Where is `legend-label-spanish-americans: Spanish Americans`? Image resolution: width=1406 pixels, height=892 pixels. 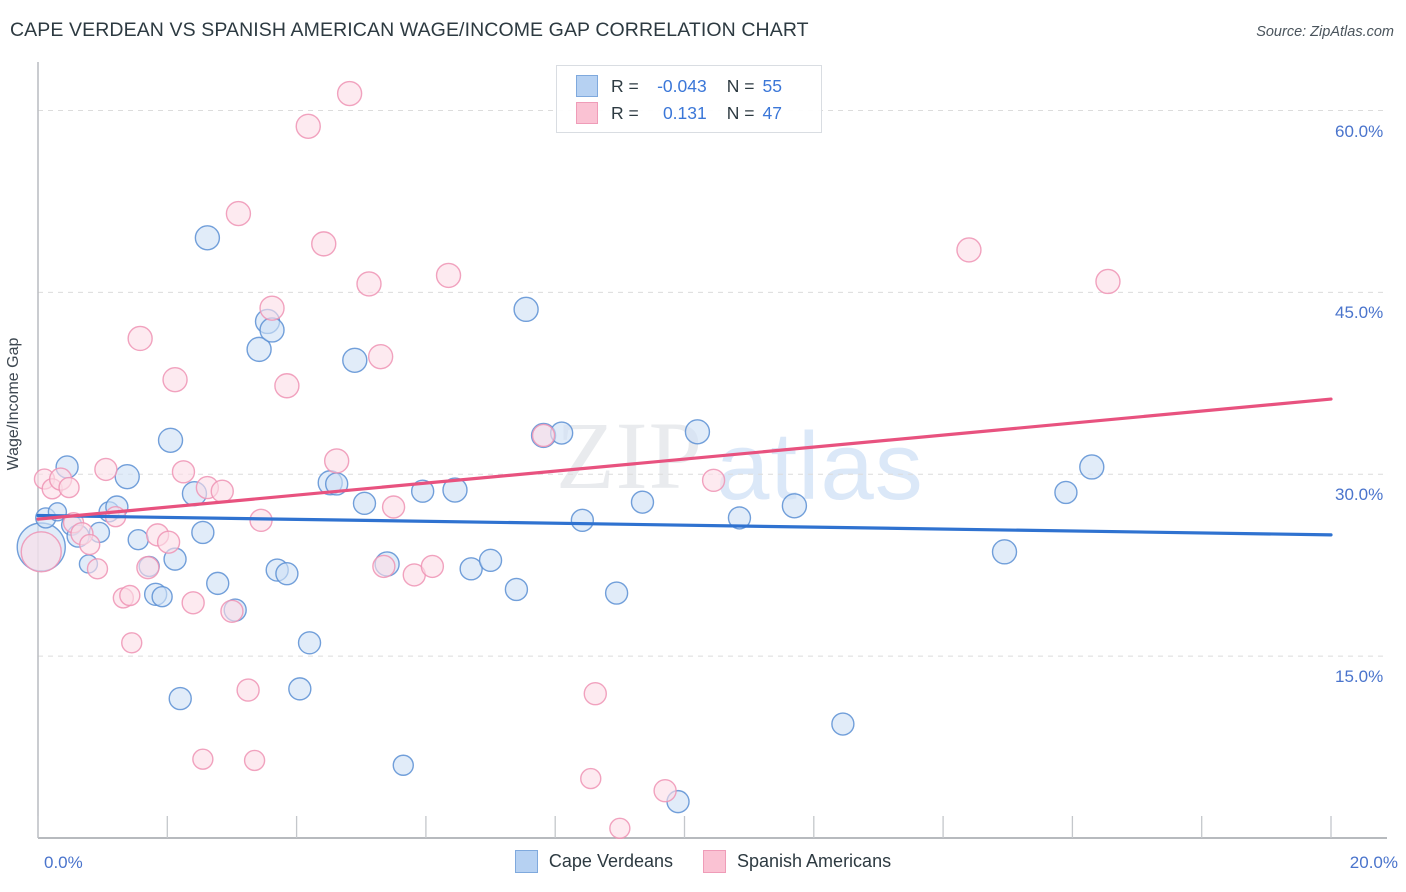 legend-label-spanish-americans: Spanish Americans is located at coordinates (814, 861).